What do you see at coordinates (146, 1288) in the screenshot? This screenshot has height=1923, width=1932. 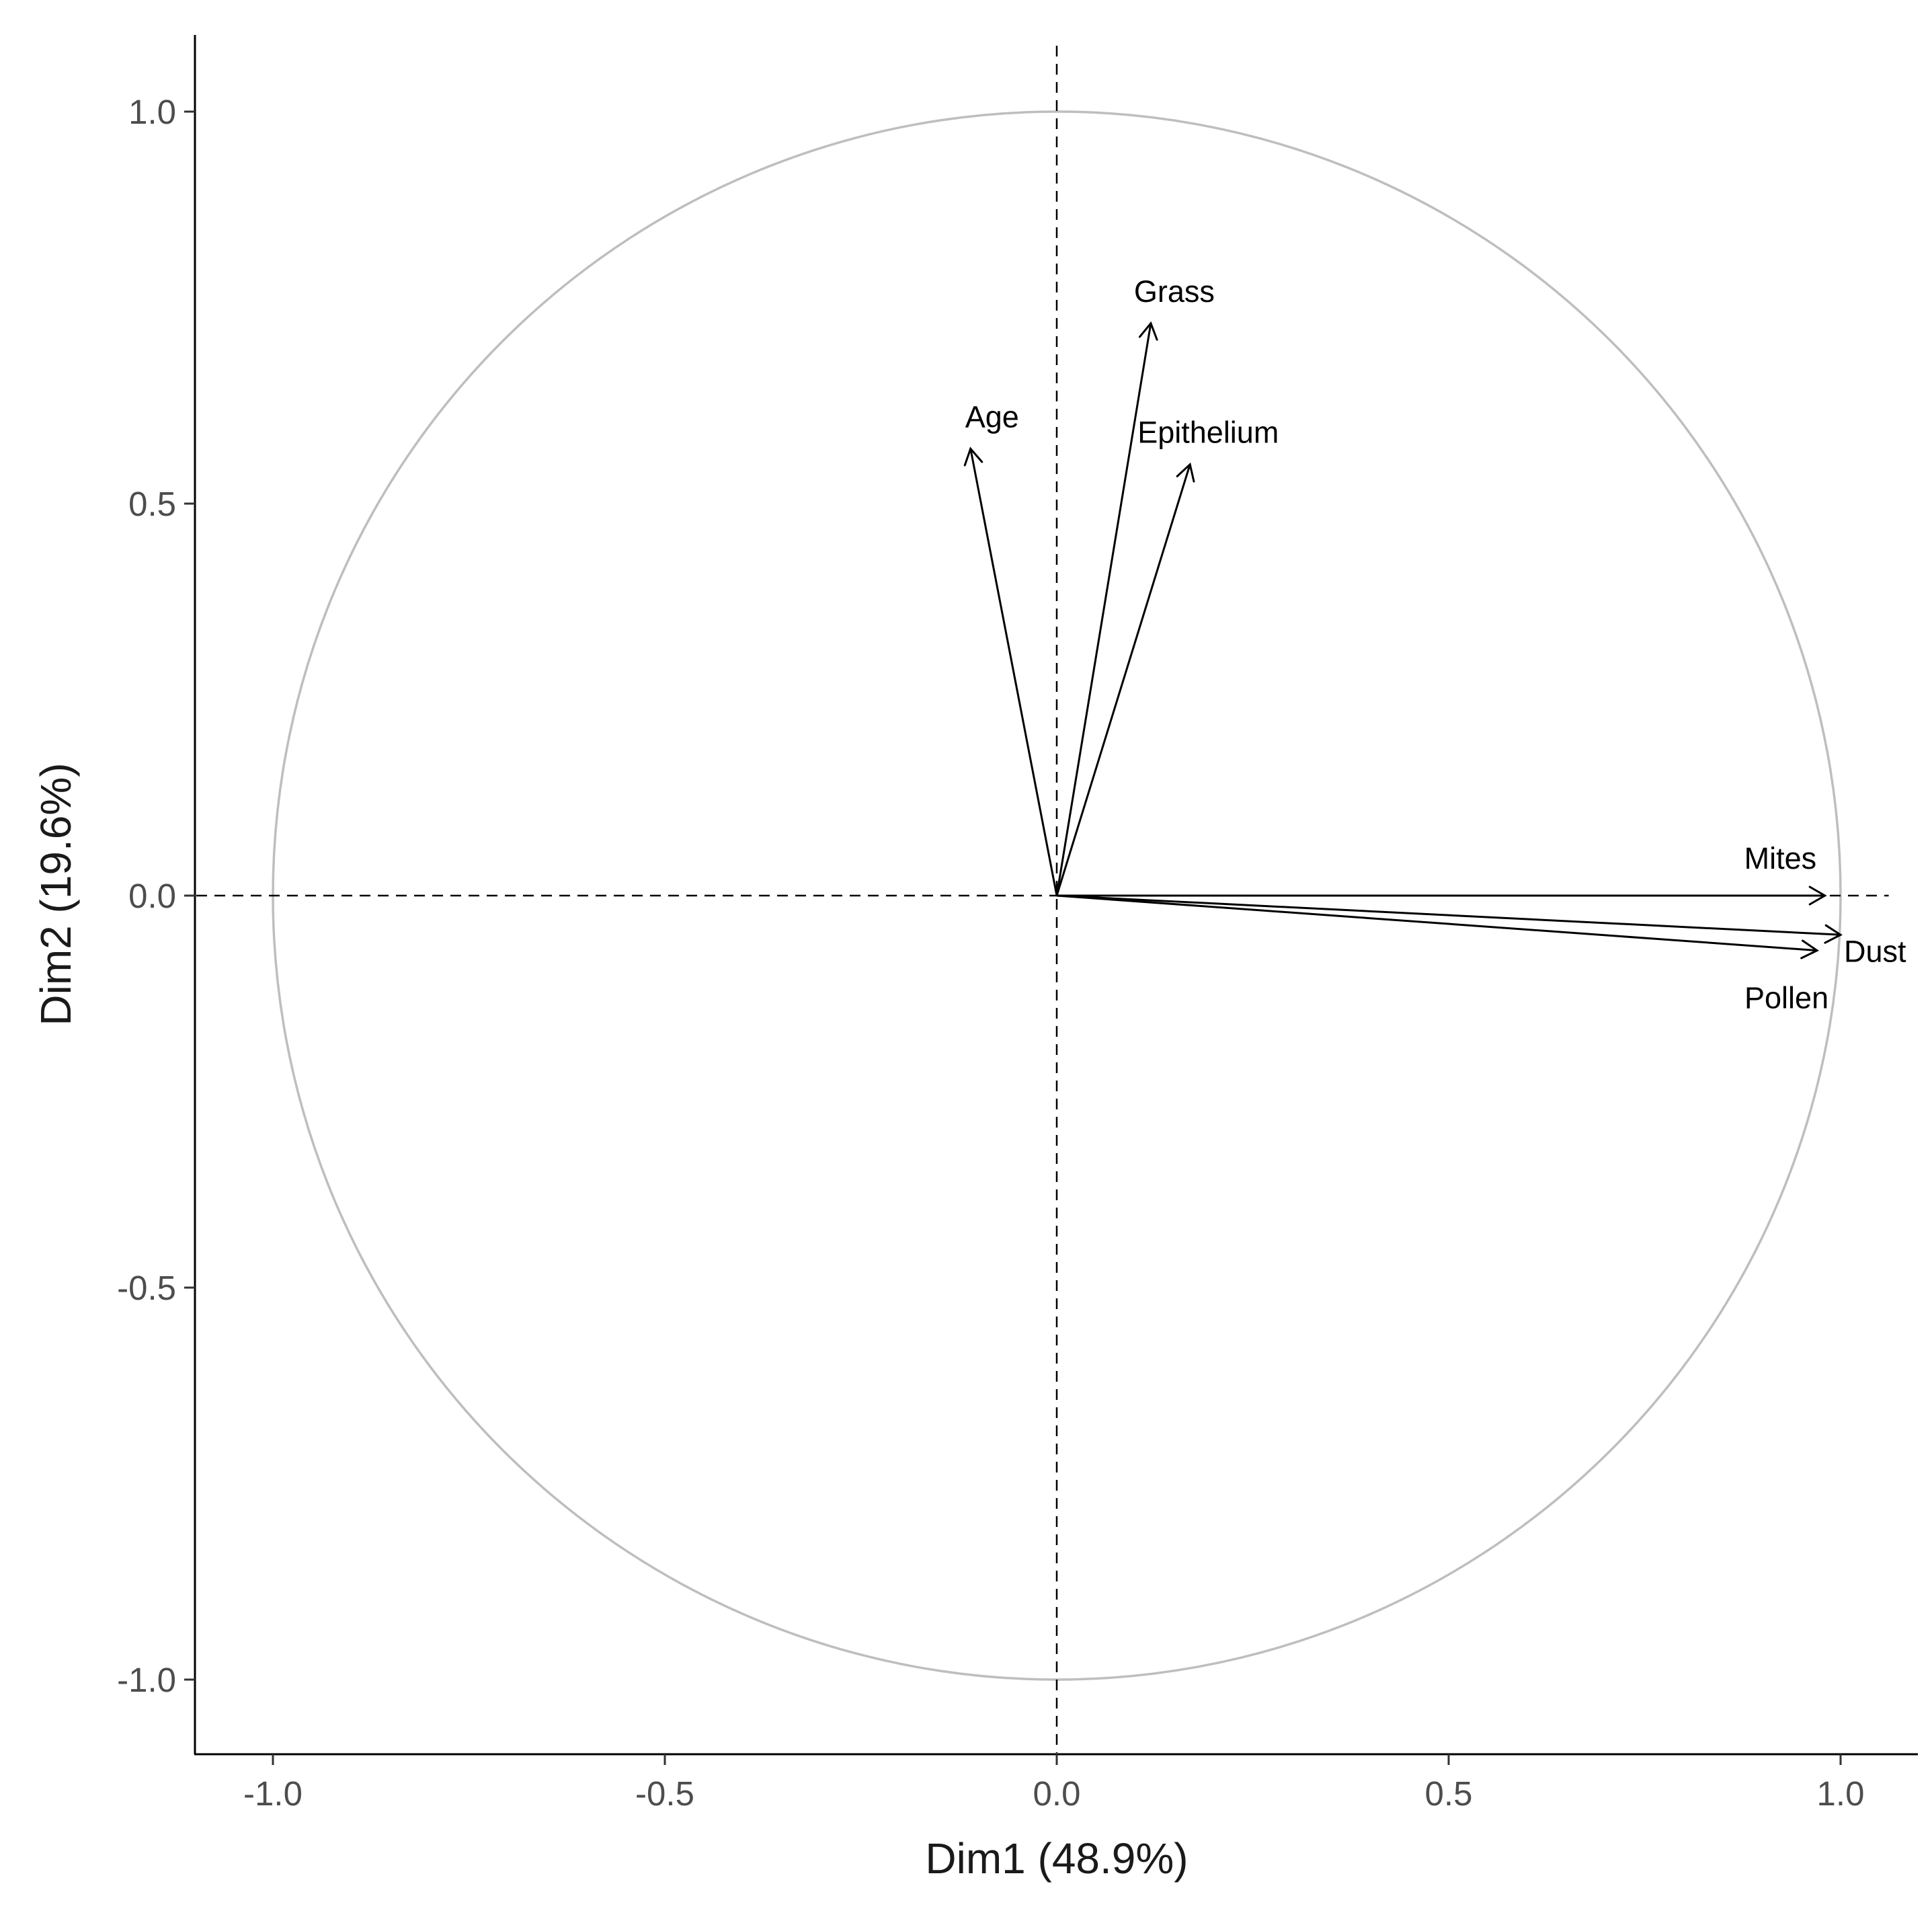 I see `y-tick-label: -0.5` at bounding box center [146, 1288].